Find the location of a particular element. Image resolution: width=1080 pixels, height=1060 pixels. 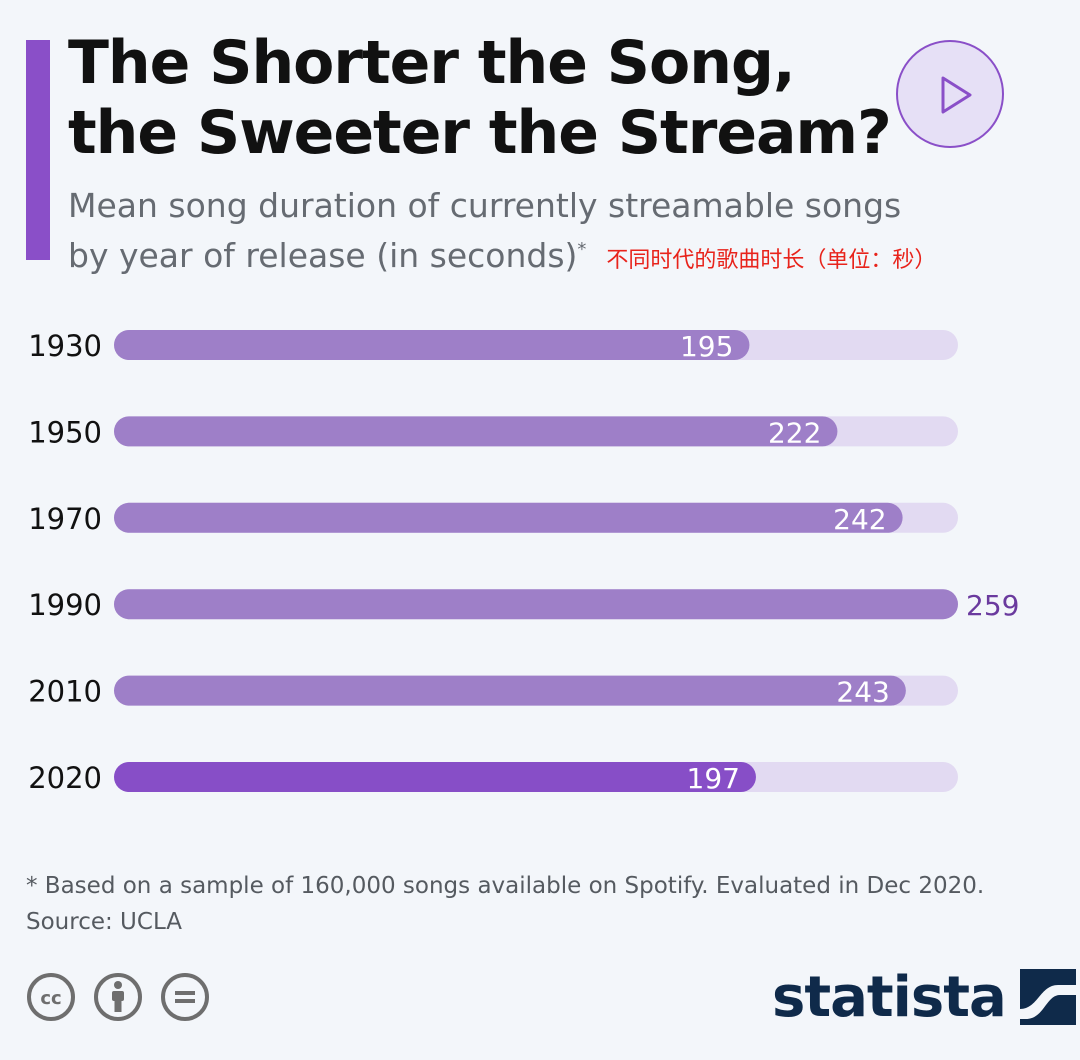

brand-name: statista is located at coordinates (889, 997).